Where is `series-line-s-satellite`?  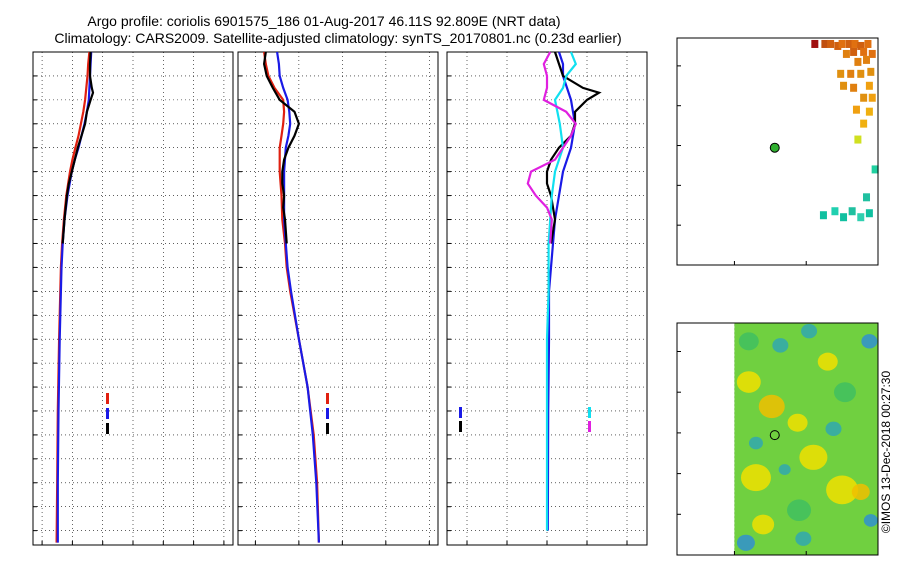
series-line-s-satellite is located at coordinates (561, 291).